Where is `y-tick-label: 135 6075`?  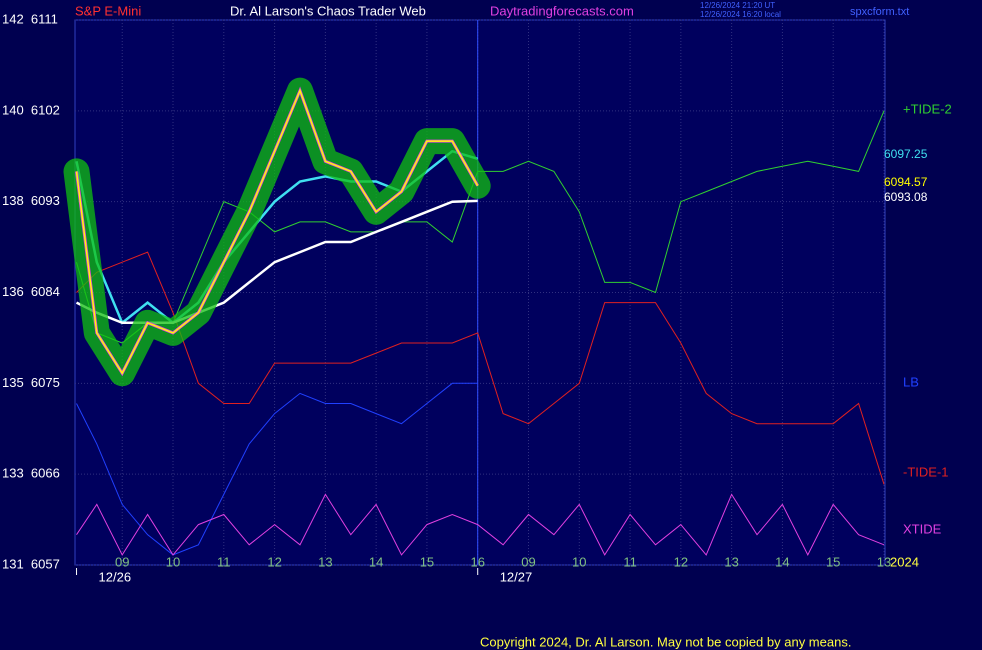 y-tick-label: 135 6075 is located at coordinates (31, 382).